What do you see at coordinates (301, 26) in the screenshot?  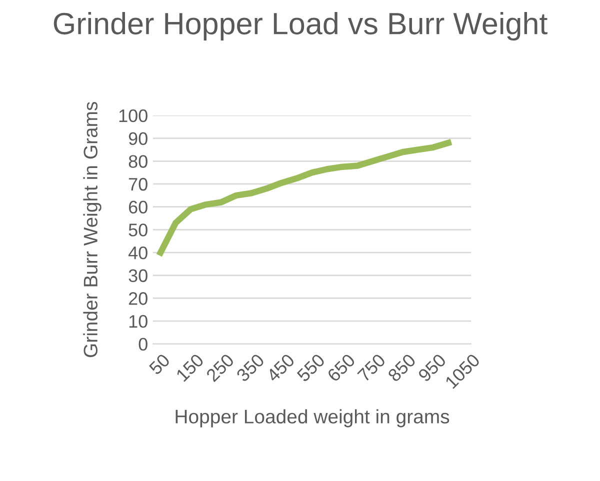 I see `chart-title: Grinder Hopper Load vs Burr Weight` at bounding box center [301, 26].